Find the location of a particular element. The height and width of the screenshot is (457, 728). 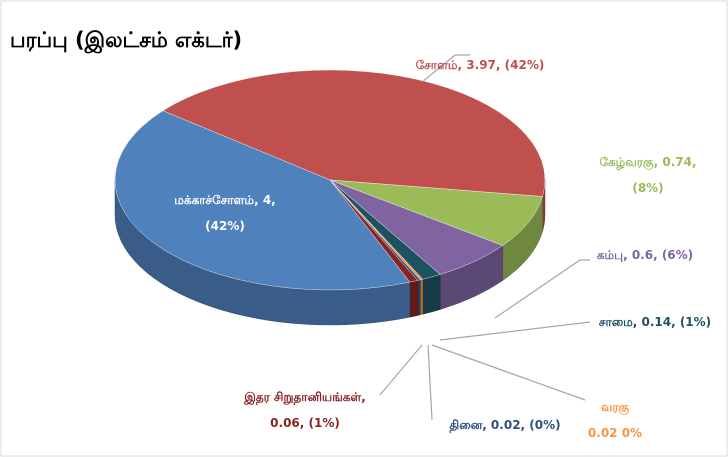

data-label: இதர சிறுதானியங்கள், 0.06, (1%) is located at coordinates (305, 410).